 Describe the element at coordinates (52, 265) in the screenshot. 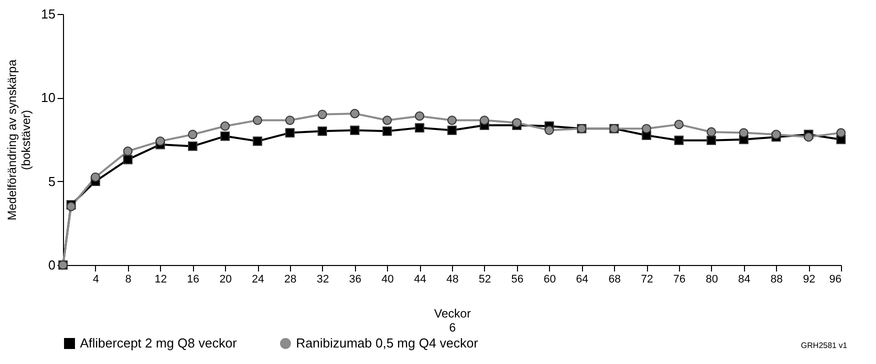

I see `y-tick-label: 0` at that location.